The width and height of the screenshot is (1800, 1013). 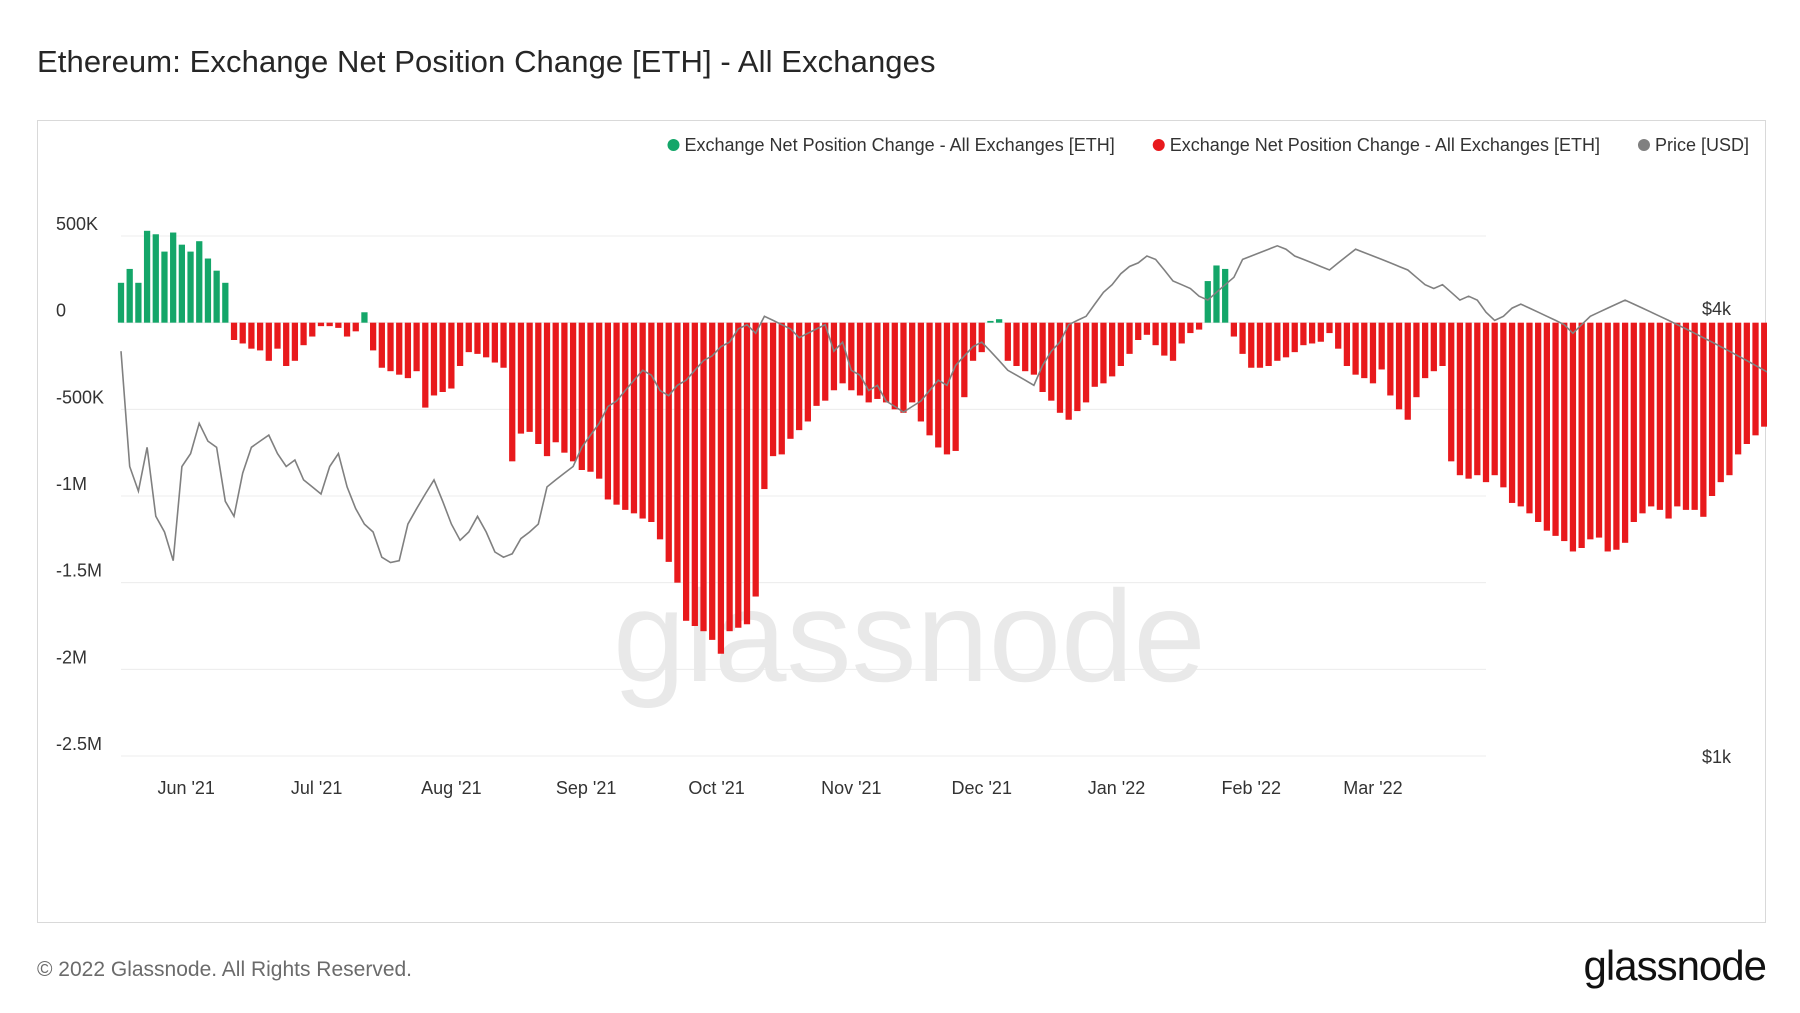 What do you see at coordinates (451, 788) in the screenshot?
I see `x-tick-label: Aug '21` at bounding box center [451, 788].